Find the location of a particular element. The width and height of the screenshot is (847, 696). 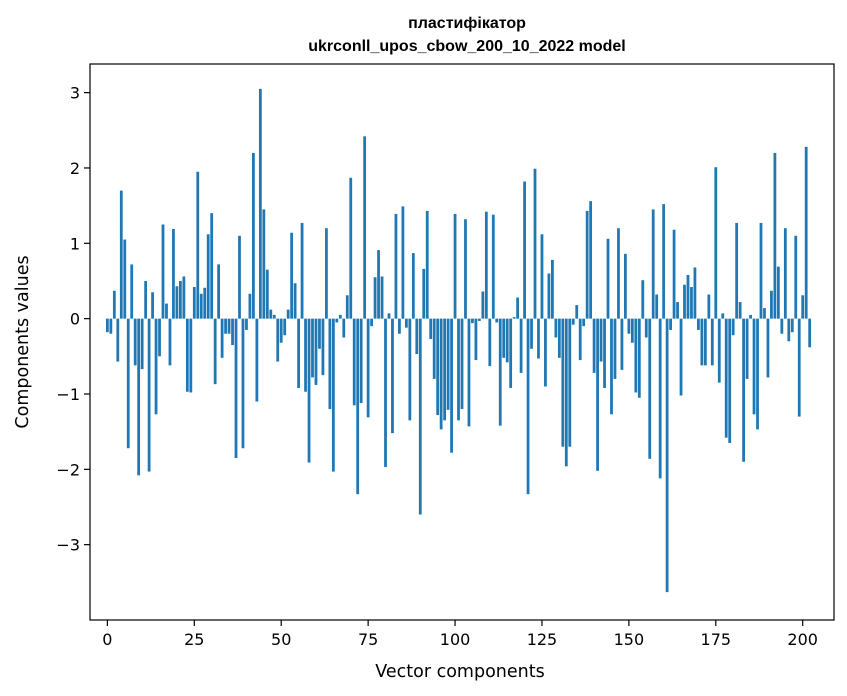

x-tick-label: 150 is located at coordinates (629, 639).